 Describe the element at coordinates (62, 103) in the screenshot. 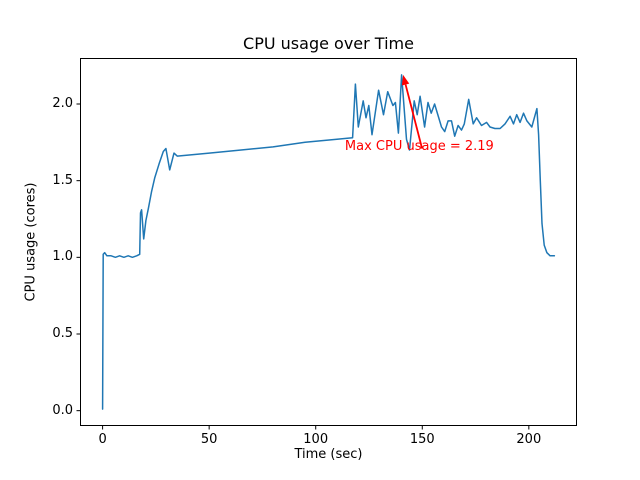

I see `y-tick-label: 2.0` at that location.